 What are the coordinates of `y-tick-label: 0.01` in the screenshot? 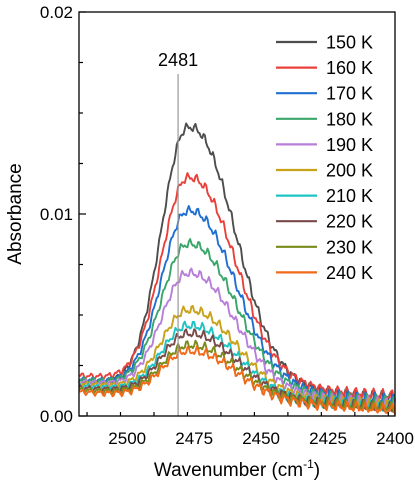 It's located at (56, 214).